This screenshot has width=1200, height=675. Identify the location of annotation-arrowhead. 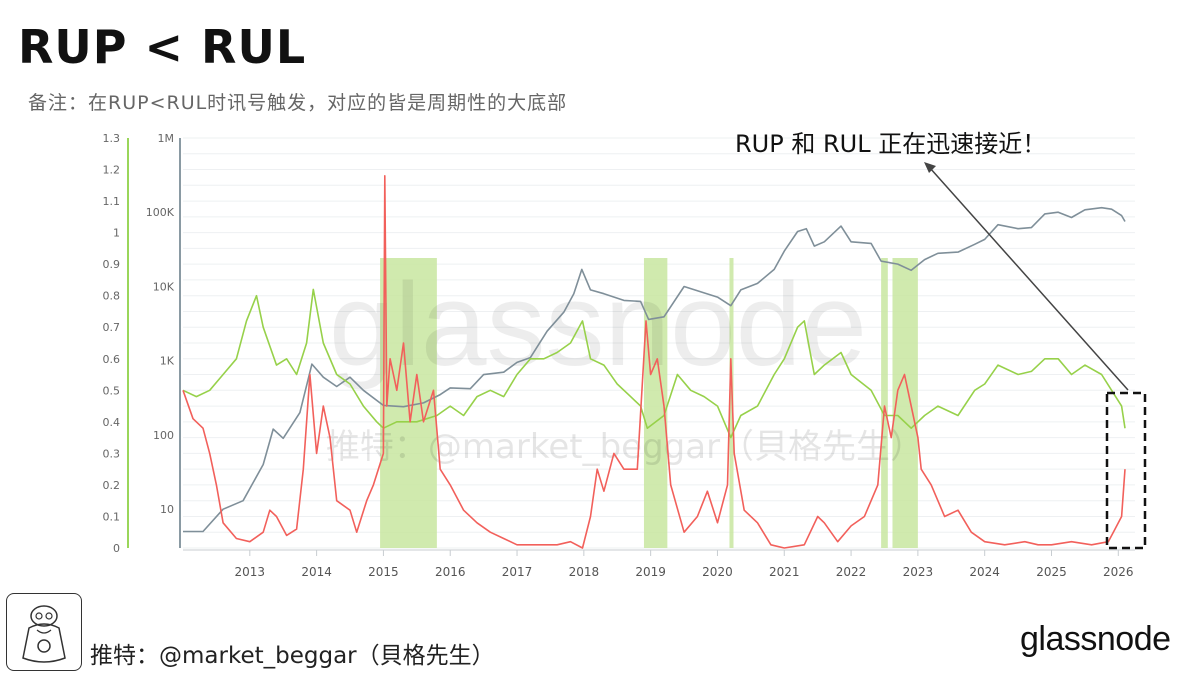
(930, 167).